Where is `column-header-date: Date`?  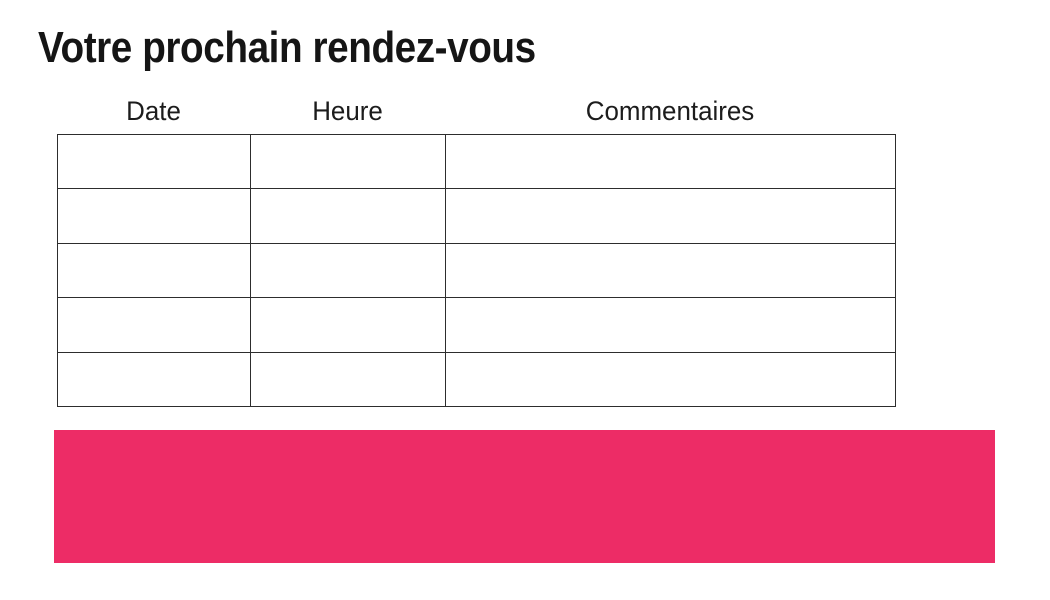
column-header-date: Date is located at coordinates (153, 111).